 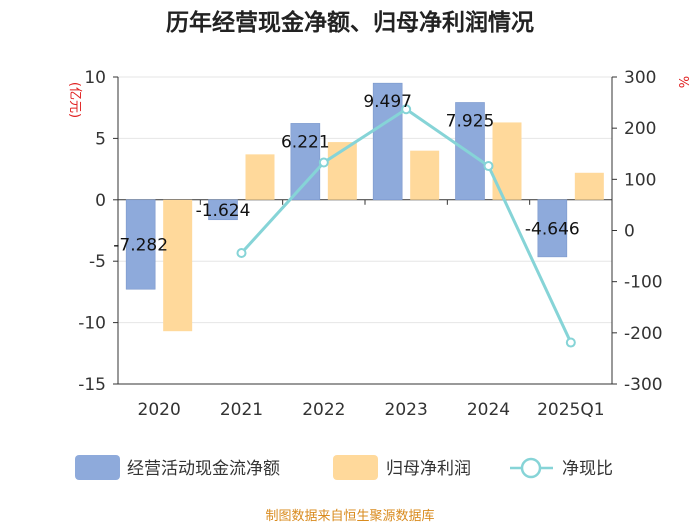 What do you see at coordinates (97, 467) in the screenshot?
I see `legend-swatch-cashflow` at bounding box center [97, 467].